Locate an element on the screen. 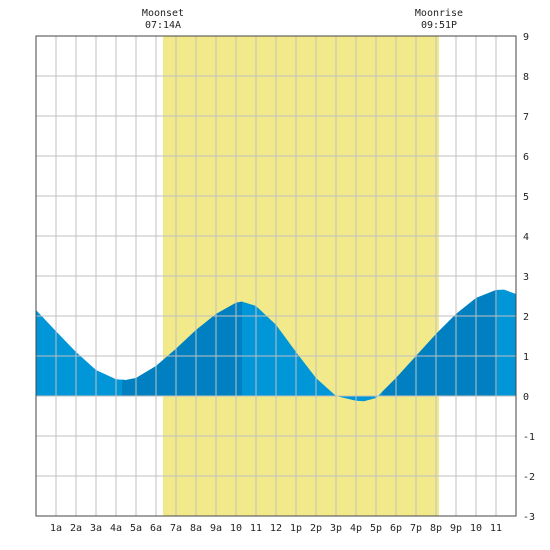  x-tick-label: 9a is located at coordinates (216, 528).